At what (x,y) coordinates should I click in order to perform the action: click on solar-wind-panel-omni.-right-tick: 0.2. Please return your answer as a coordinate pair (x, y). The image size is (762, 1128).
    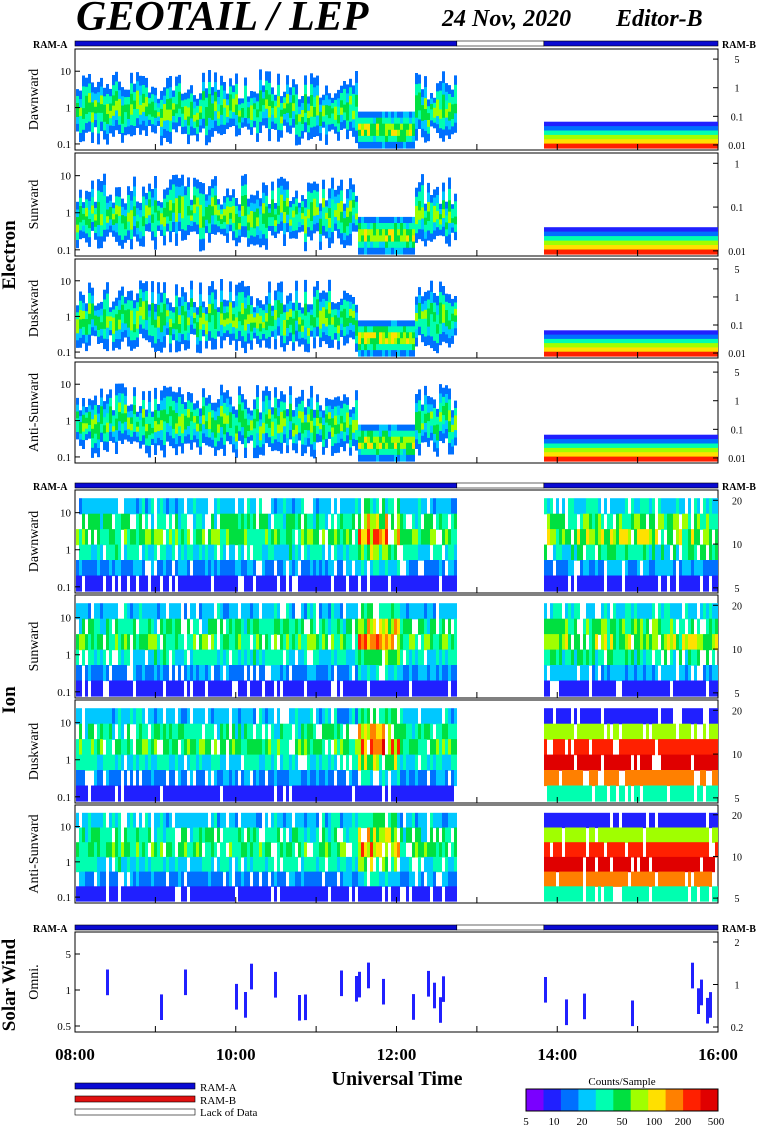
    Looking at the image, I should click on (737, 1028).